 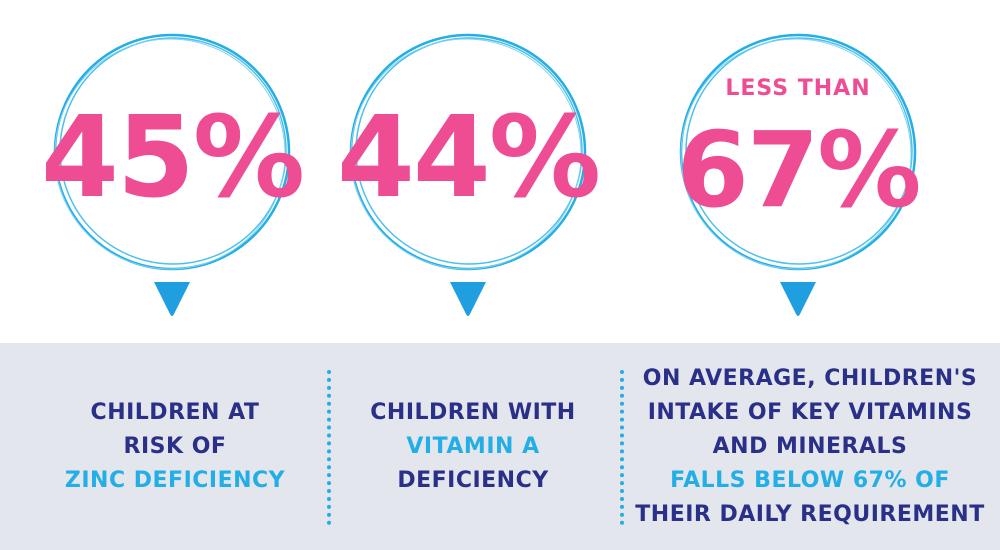 I want to click on caption-2-line-1: CHILDREN WITH, so click(x=473, y=412).